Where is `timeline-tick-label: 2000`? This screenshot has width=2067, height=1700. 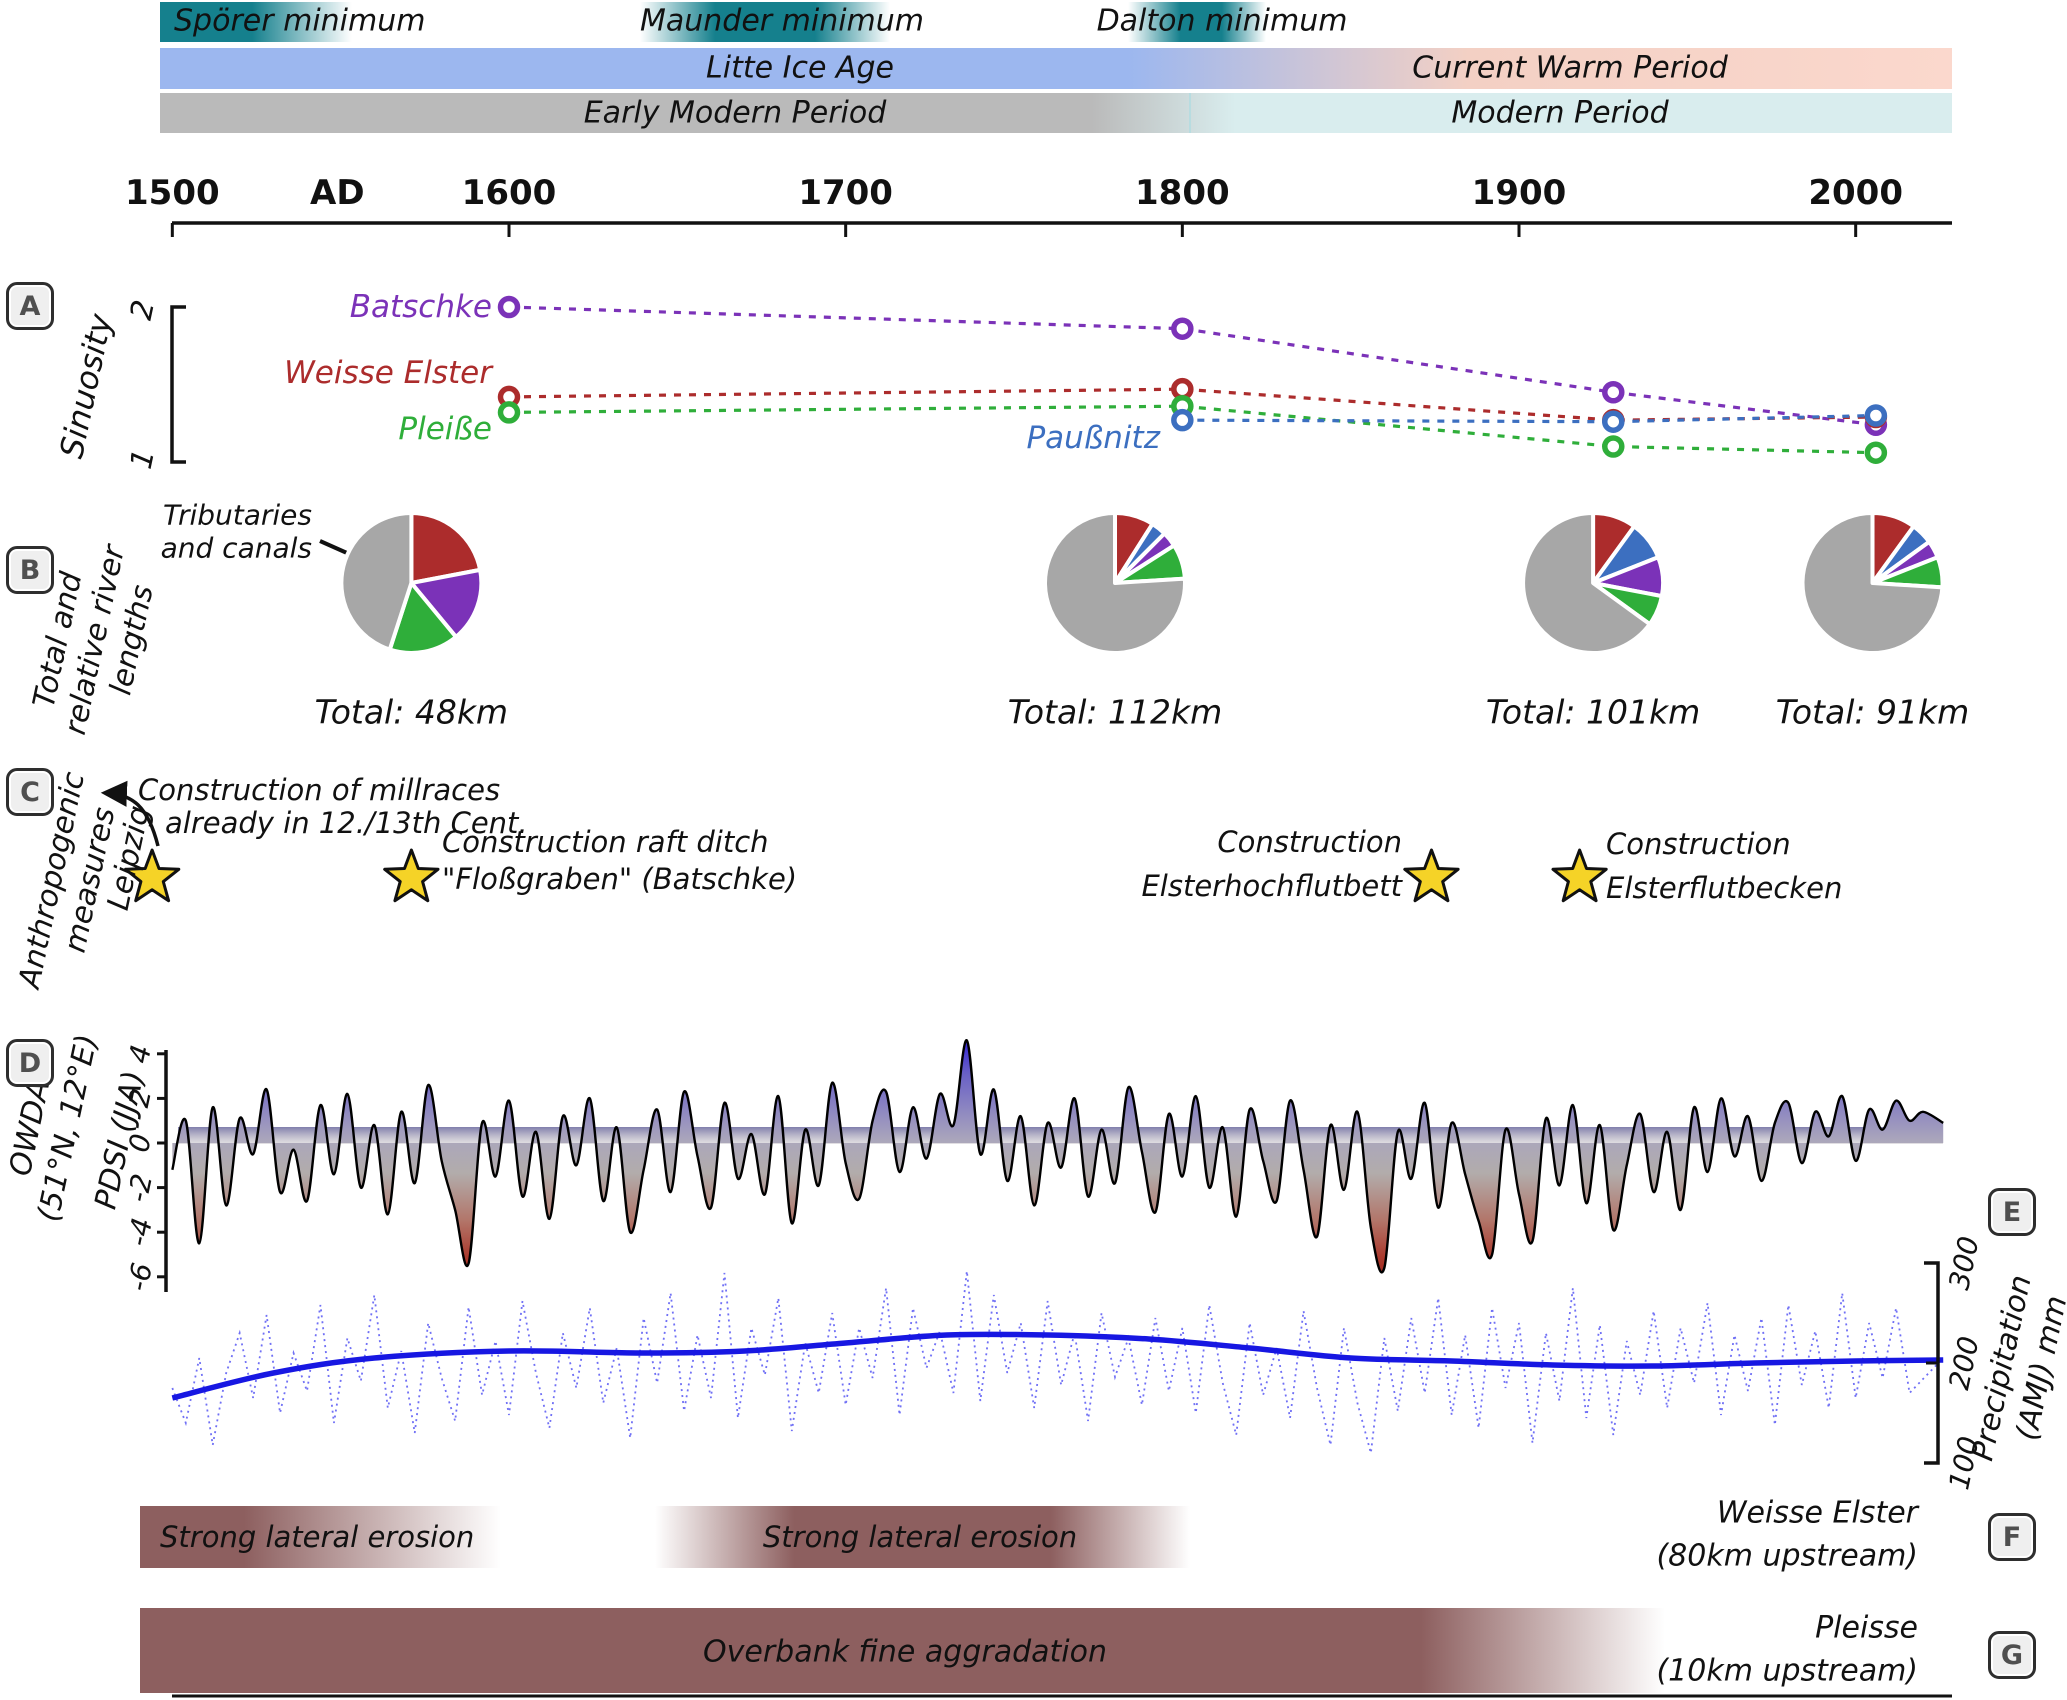 timeline-tick-label: 2000 is located at coordinates (1855, 193).